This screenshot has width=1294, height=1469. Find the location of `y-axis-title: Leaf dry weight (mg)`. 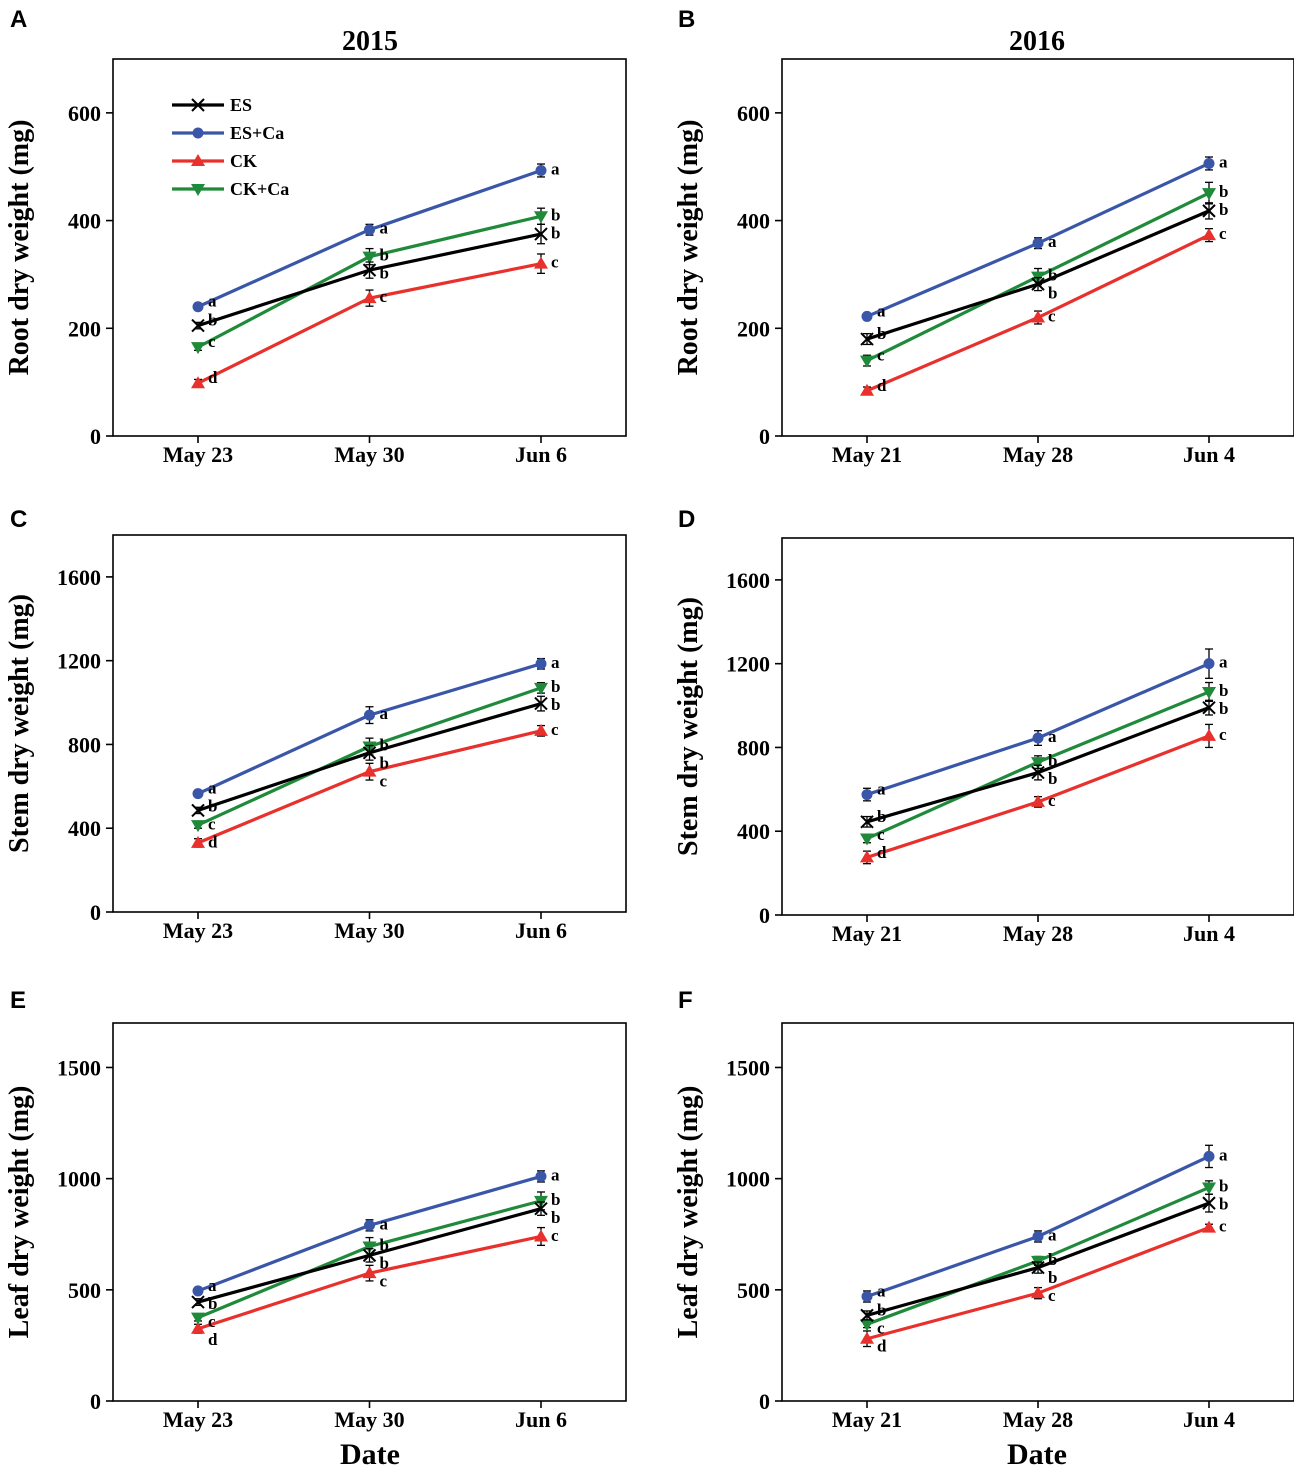

y-axis-title: Leaf dry weight (mg) is located at coordinates (19, 1212).